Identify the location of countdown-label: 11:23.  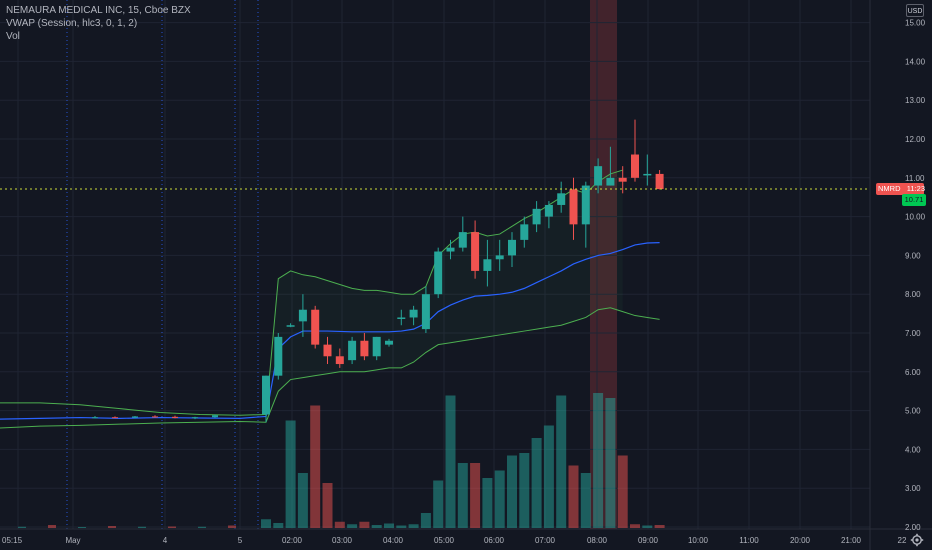
(915, 189).